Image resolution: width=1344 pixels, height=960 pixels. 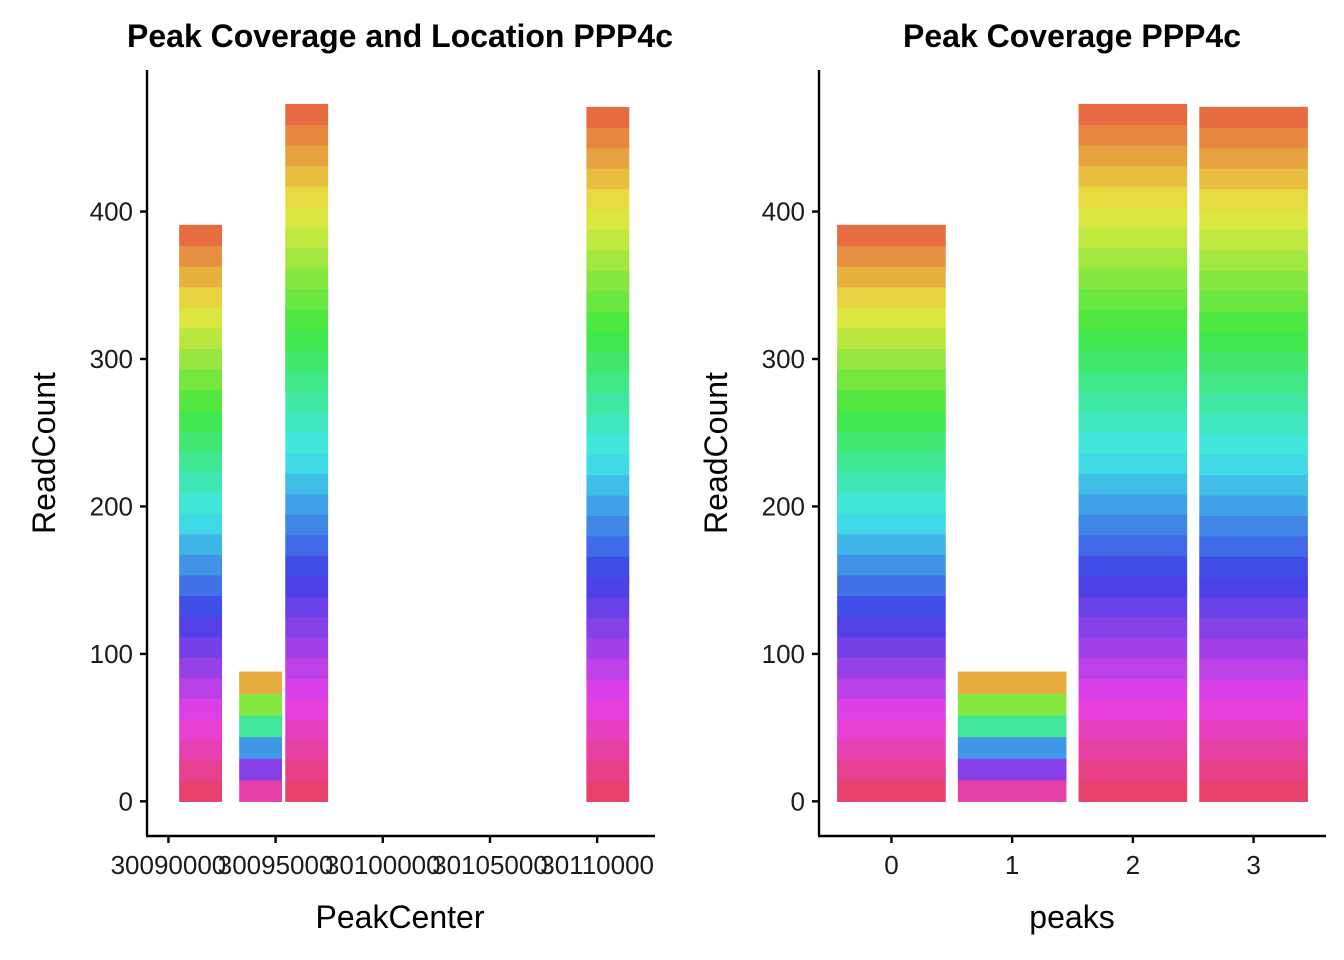 What do you see at coordinates (1072, 36) in the screenshot?
I see `chart-title: Peak Coverage PPP4c` at bounding box center [1072, 36].